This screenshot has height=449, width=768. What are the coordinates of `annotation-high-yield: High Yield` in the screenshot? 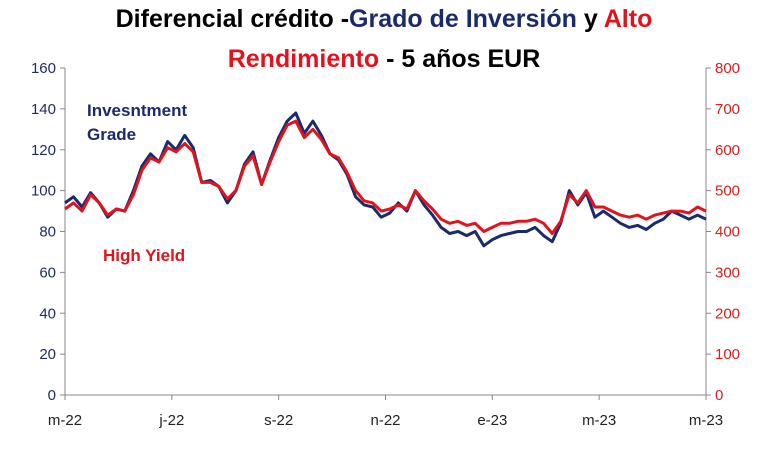 It's located at (144, 255).